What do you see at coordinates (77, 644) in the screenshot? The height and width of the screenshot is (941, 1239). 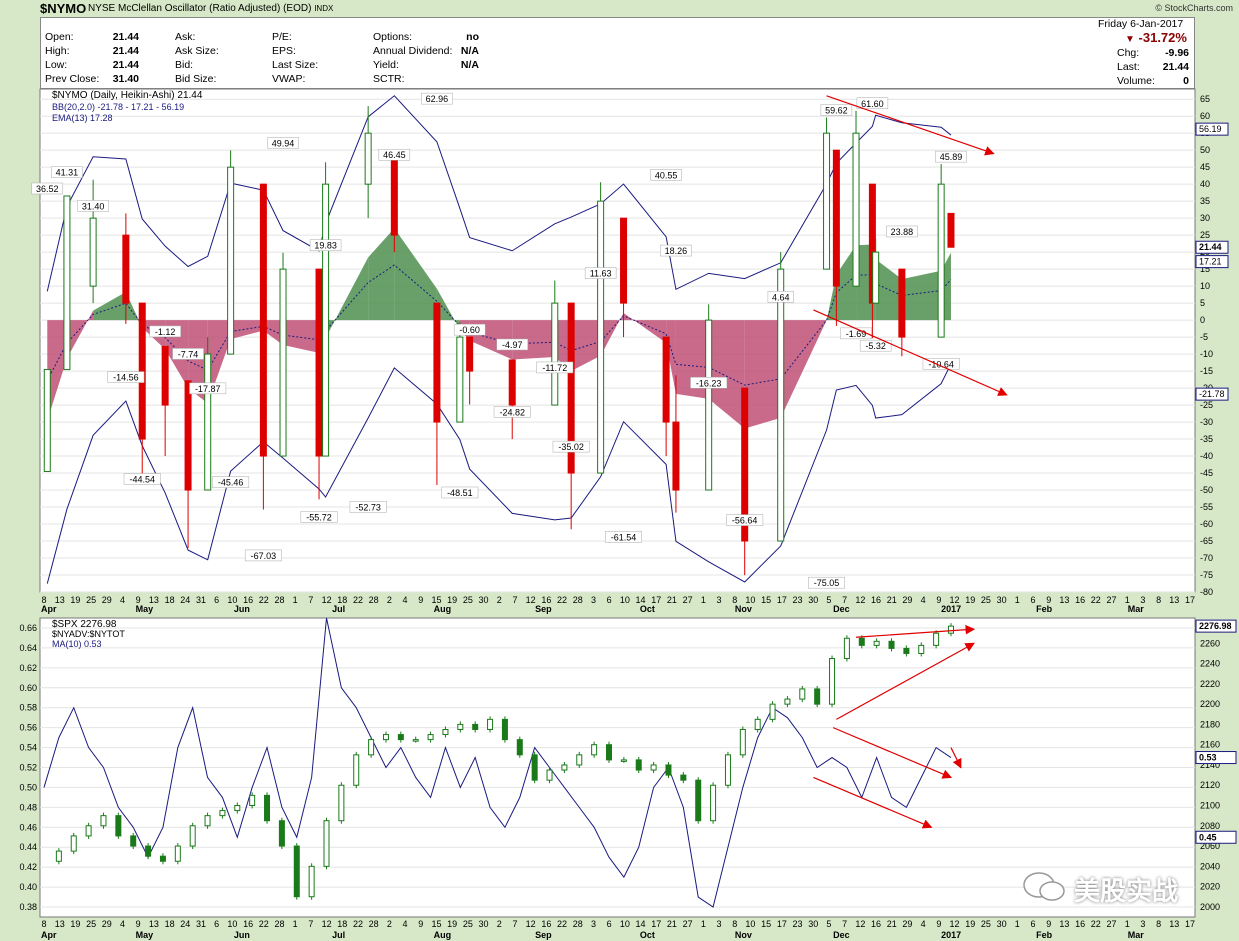 I see `legend-ma: MA(10) 0.53` at bounding box center [77, 644].